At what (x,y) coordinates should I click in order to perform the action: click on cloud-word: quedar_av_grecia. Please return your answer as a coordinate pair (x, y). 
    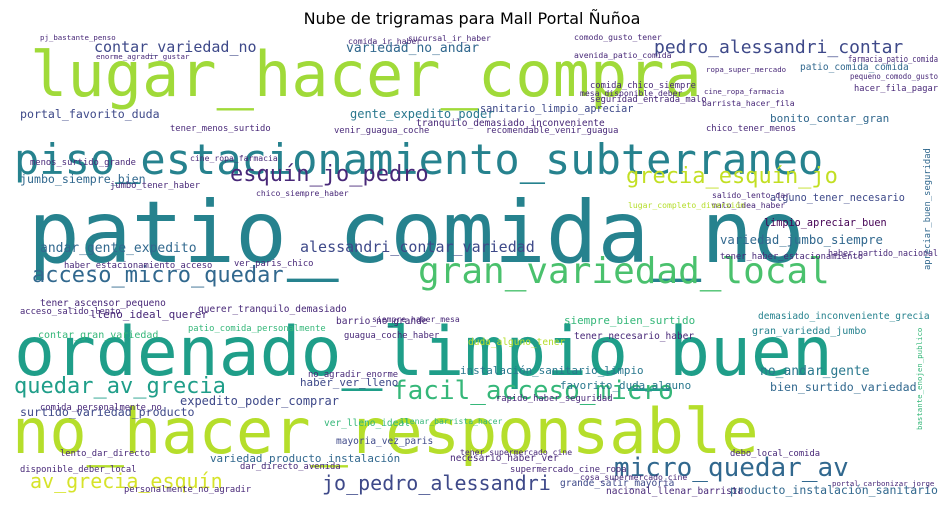
    Looking at the image, I should click on (120, 386).